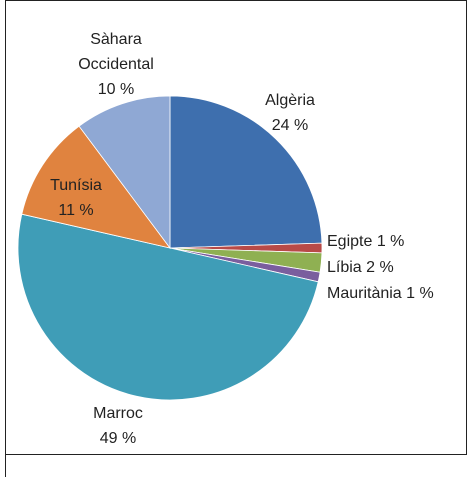 This screenshot has width=473, height=477. What do you see at coordinates (364, 293) in the screenshot?
I see `slice-name: Mauritània` at bounding box center [364, 293].